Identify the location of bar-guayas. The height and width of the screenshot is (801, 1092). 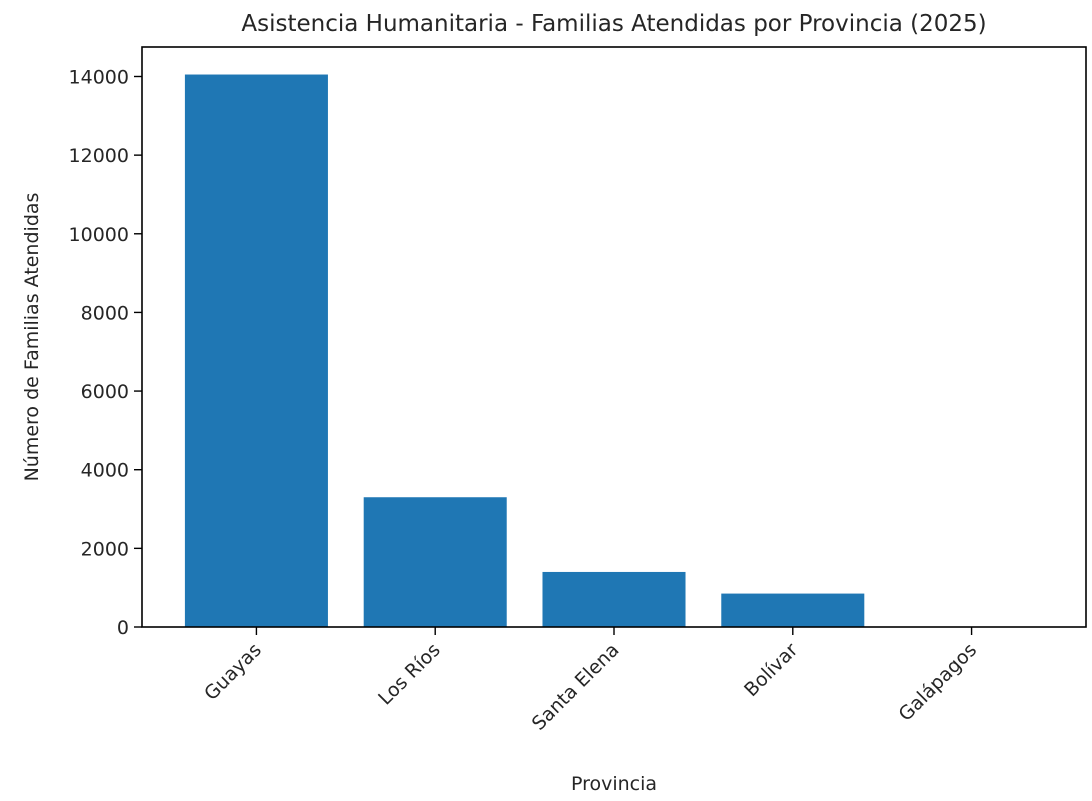
(256, 351).